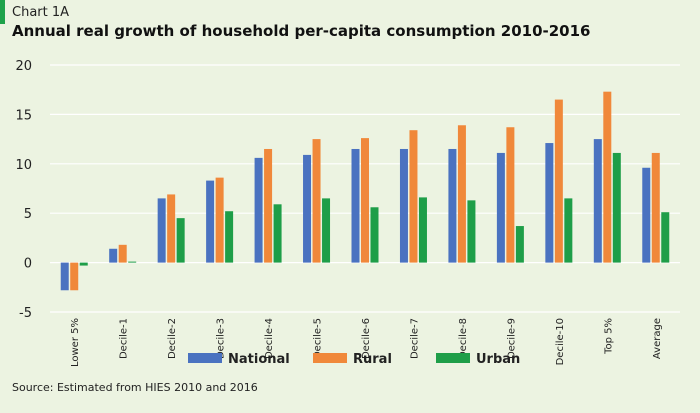 The width and height of the screenshot is (700, 413). I want to click on x-tick-label: Average, so click(657, 338).